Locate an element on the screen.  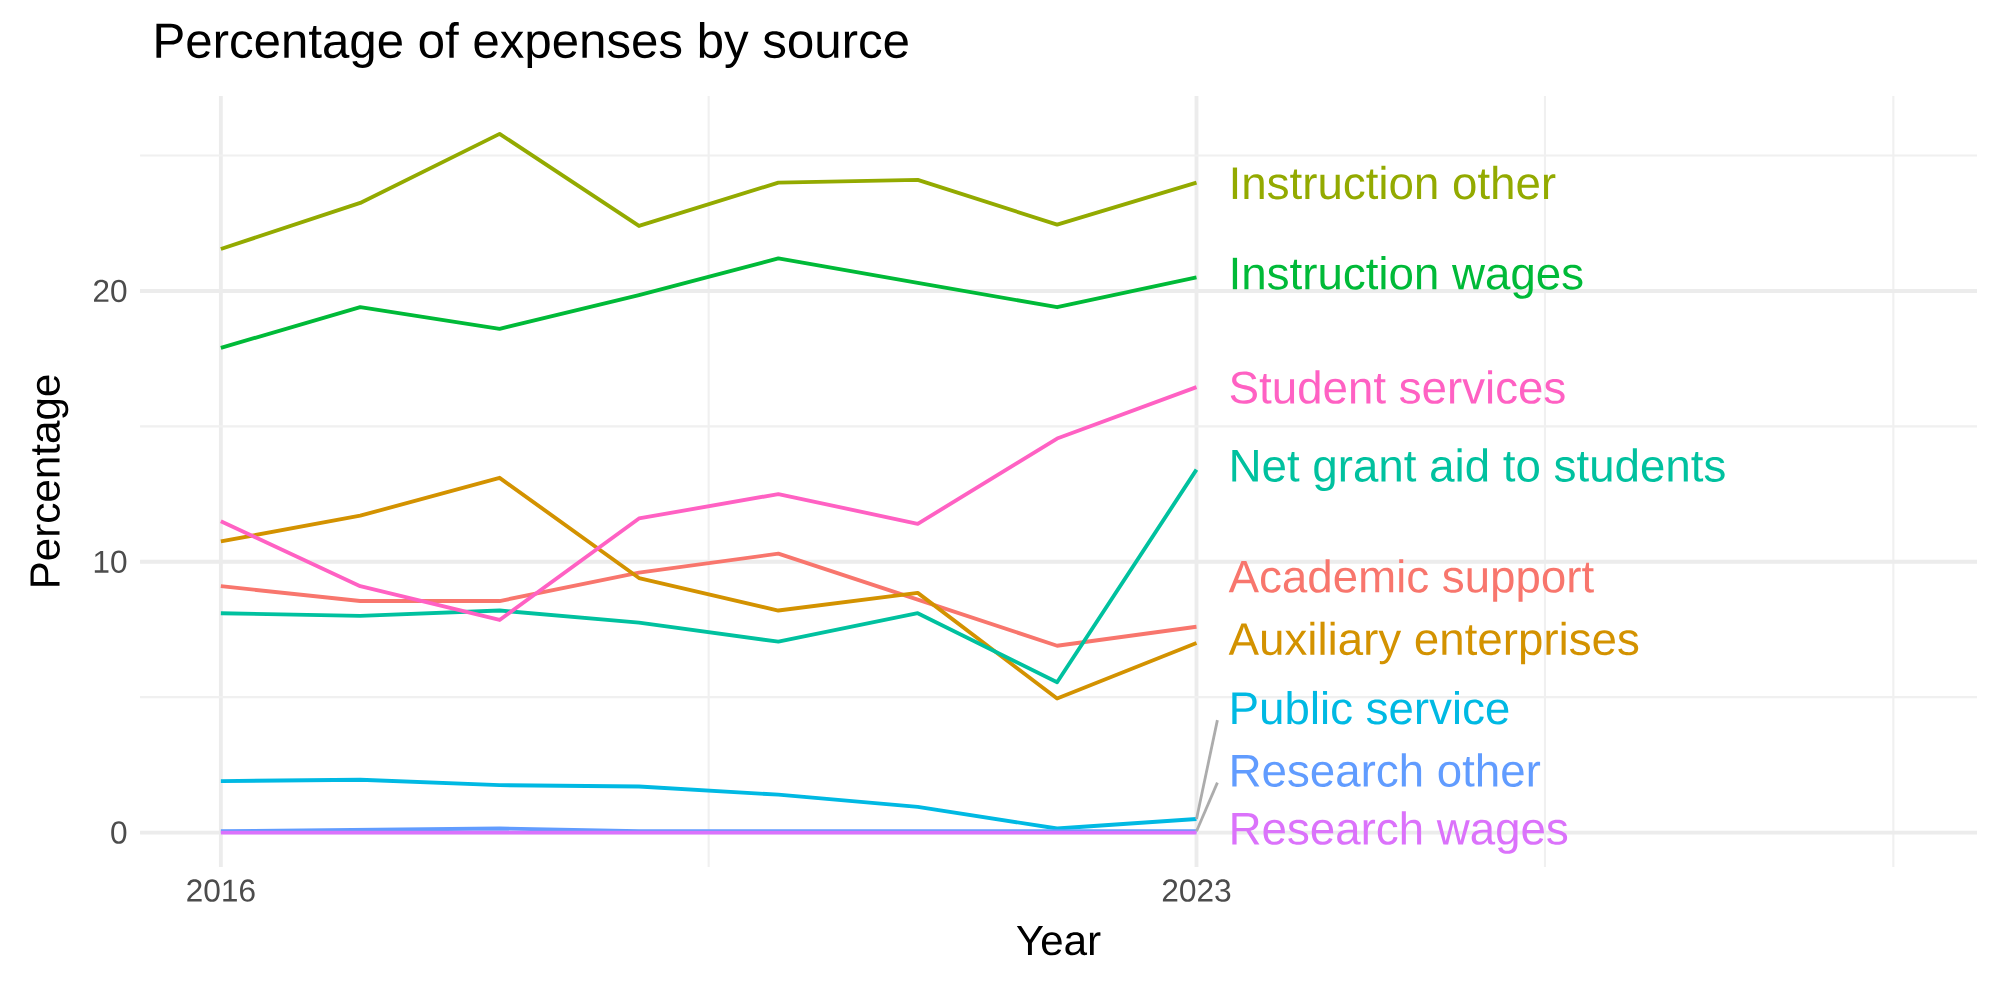
series-label: Auxiliary enterprises is located at coordinates (1433, 643).